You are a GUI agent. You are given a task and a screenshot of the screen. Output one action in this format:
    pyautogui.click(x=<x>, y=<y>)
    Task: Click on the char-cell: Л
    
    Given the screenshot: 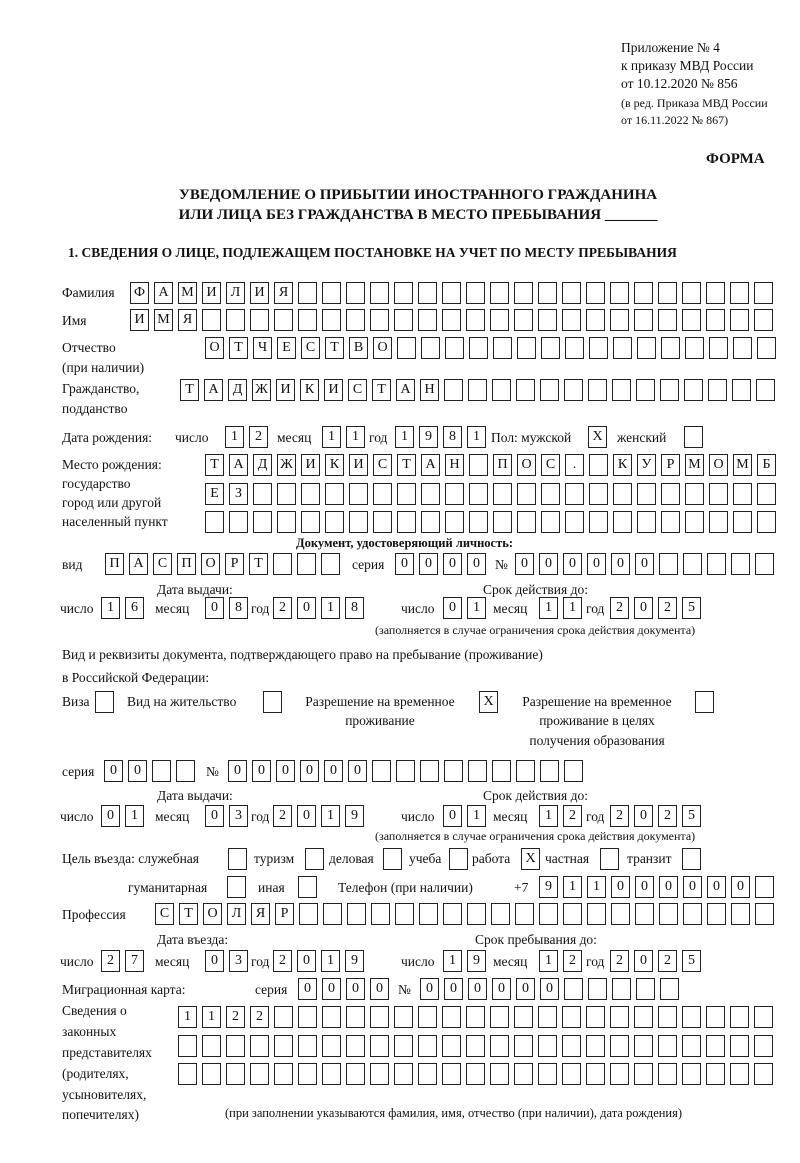 What is the action you would take?
    pyautogui.click(x=236, y=914)
    